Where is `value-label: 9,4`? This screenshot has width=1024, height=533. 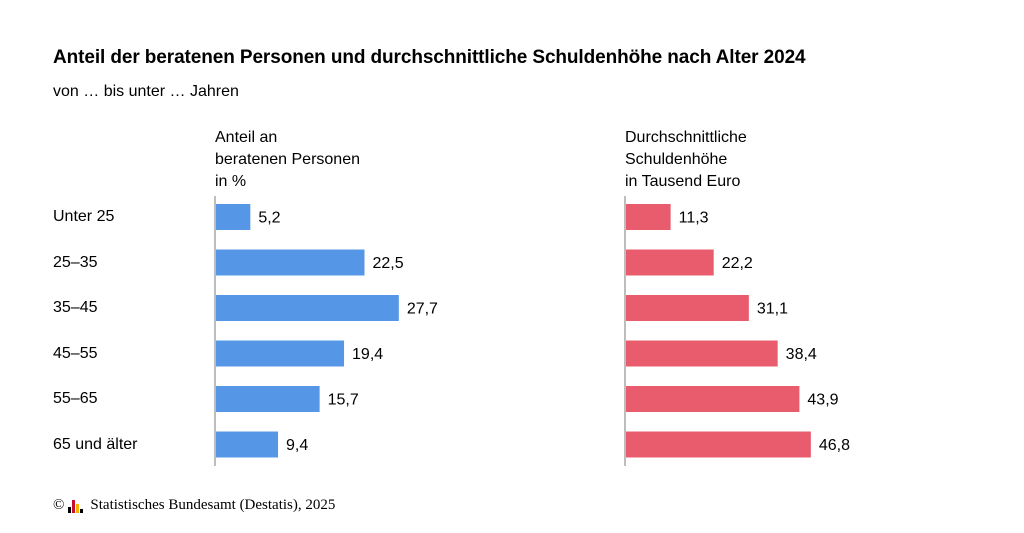 value-label: 9,4 is located at coordinates (297, 445).